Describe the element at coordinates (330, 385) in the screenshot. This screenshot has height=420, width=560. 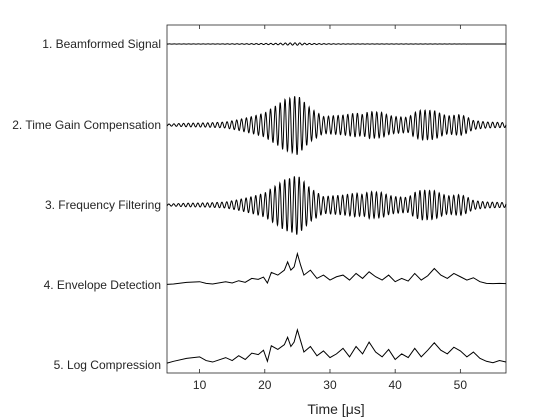
I see `x-tick-label: 30` at that location.